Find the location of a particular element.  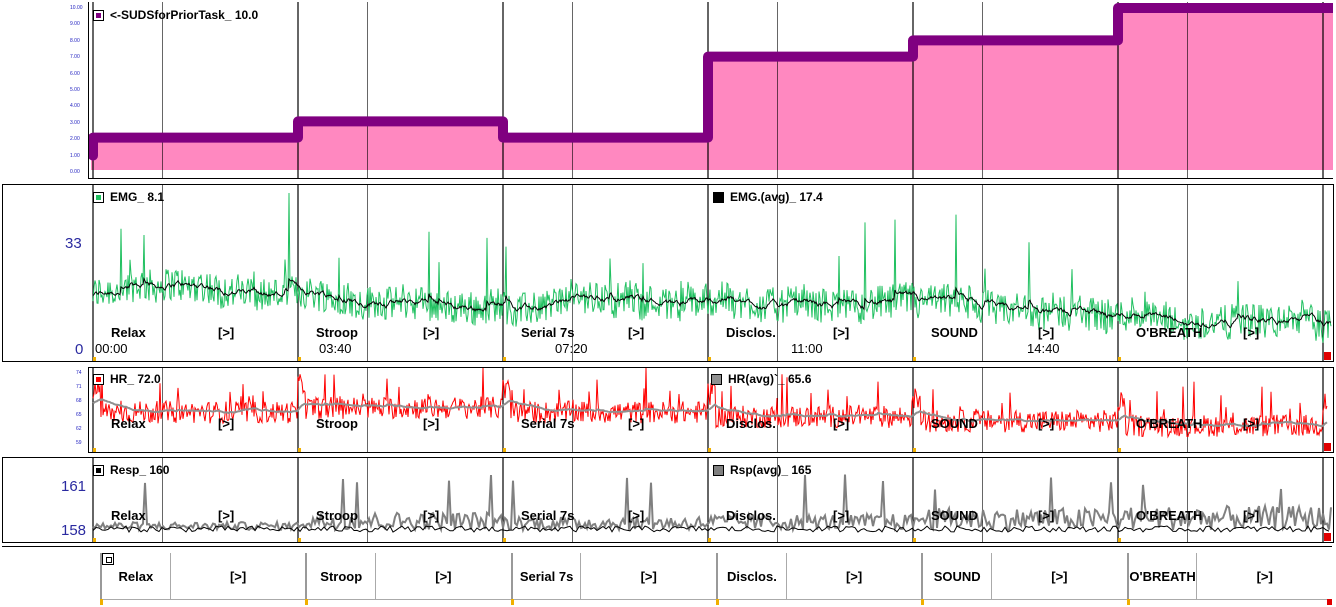

hr-avg-line is located at coordinates (710, 412).